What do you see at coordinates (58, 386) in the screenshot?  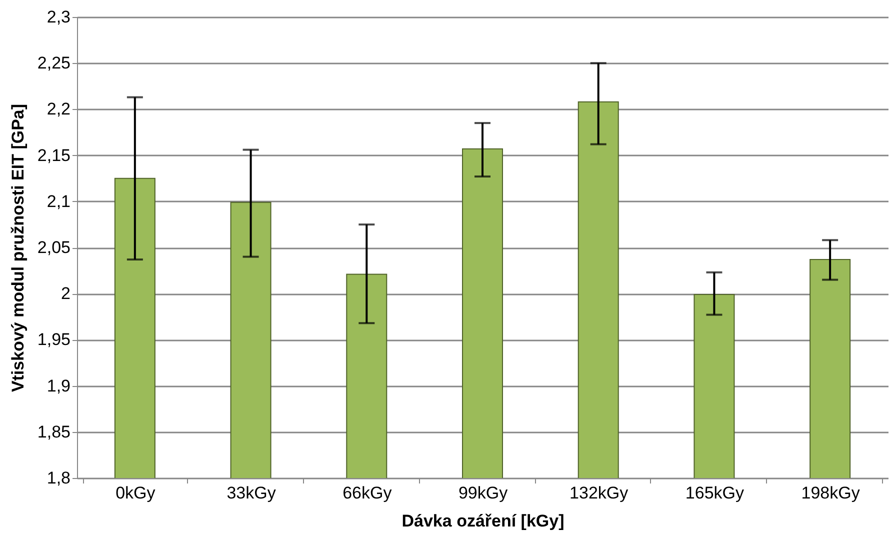 I see `y-tick-label: 1,9` at bounding box center [58, 386].